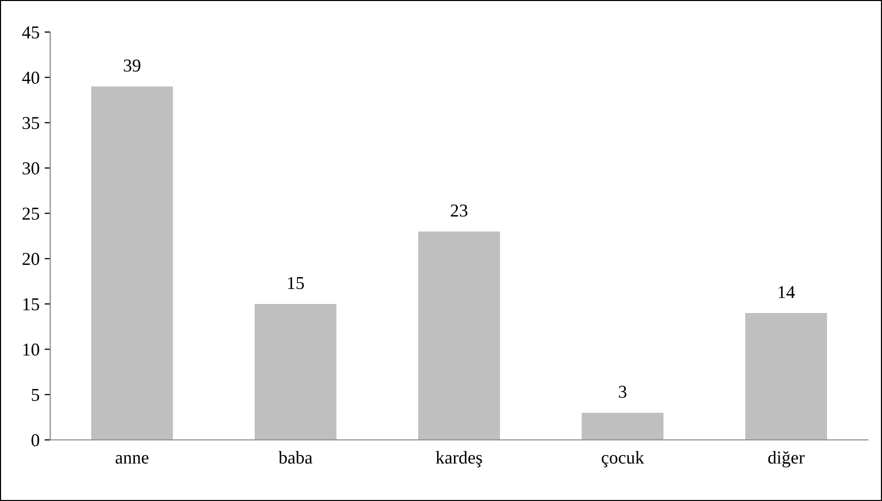 This screenshot has height=501, width=882. Describe the element at coordinates (31, 304) in the screenshot. I see `y-tick-label: 15` at that location.